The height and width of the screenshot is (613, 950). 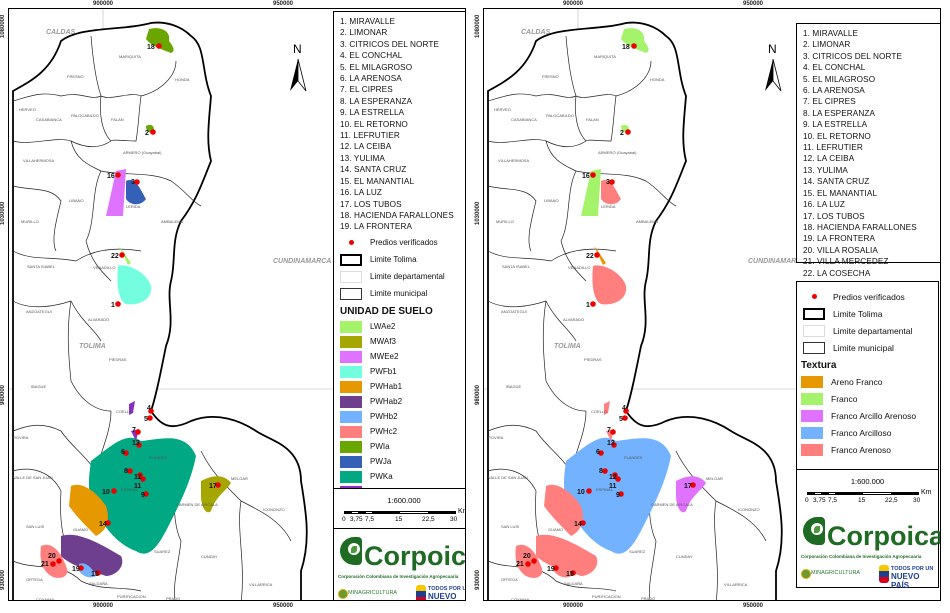 I want to click on legend-label: Franco Arenoso, so click(x=861, y=449).